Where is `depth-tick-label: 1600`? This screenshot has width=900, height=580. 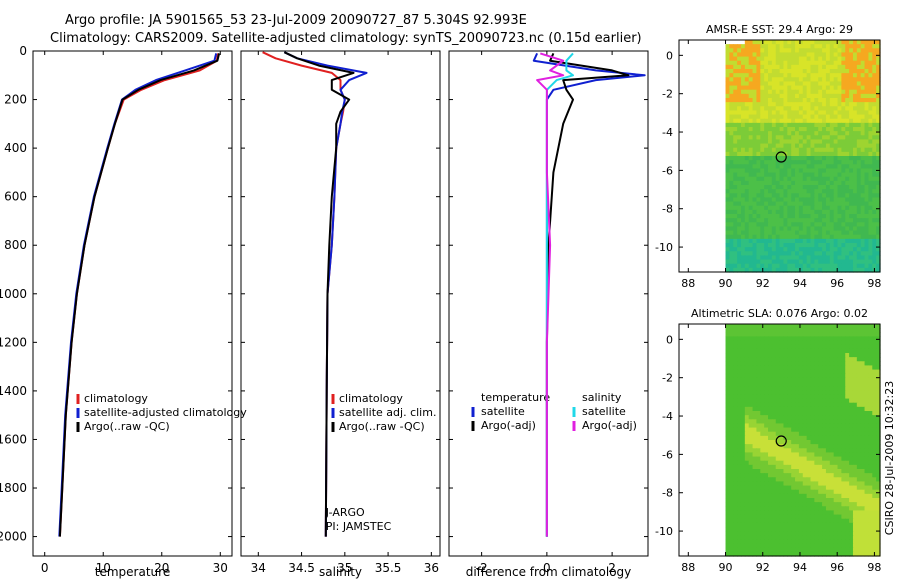
depth-tick-label: 1600 is located at coordinates (13, 439).